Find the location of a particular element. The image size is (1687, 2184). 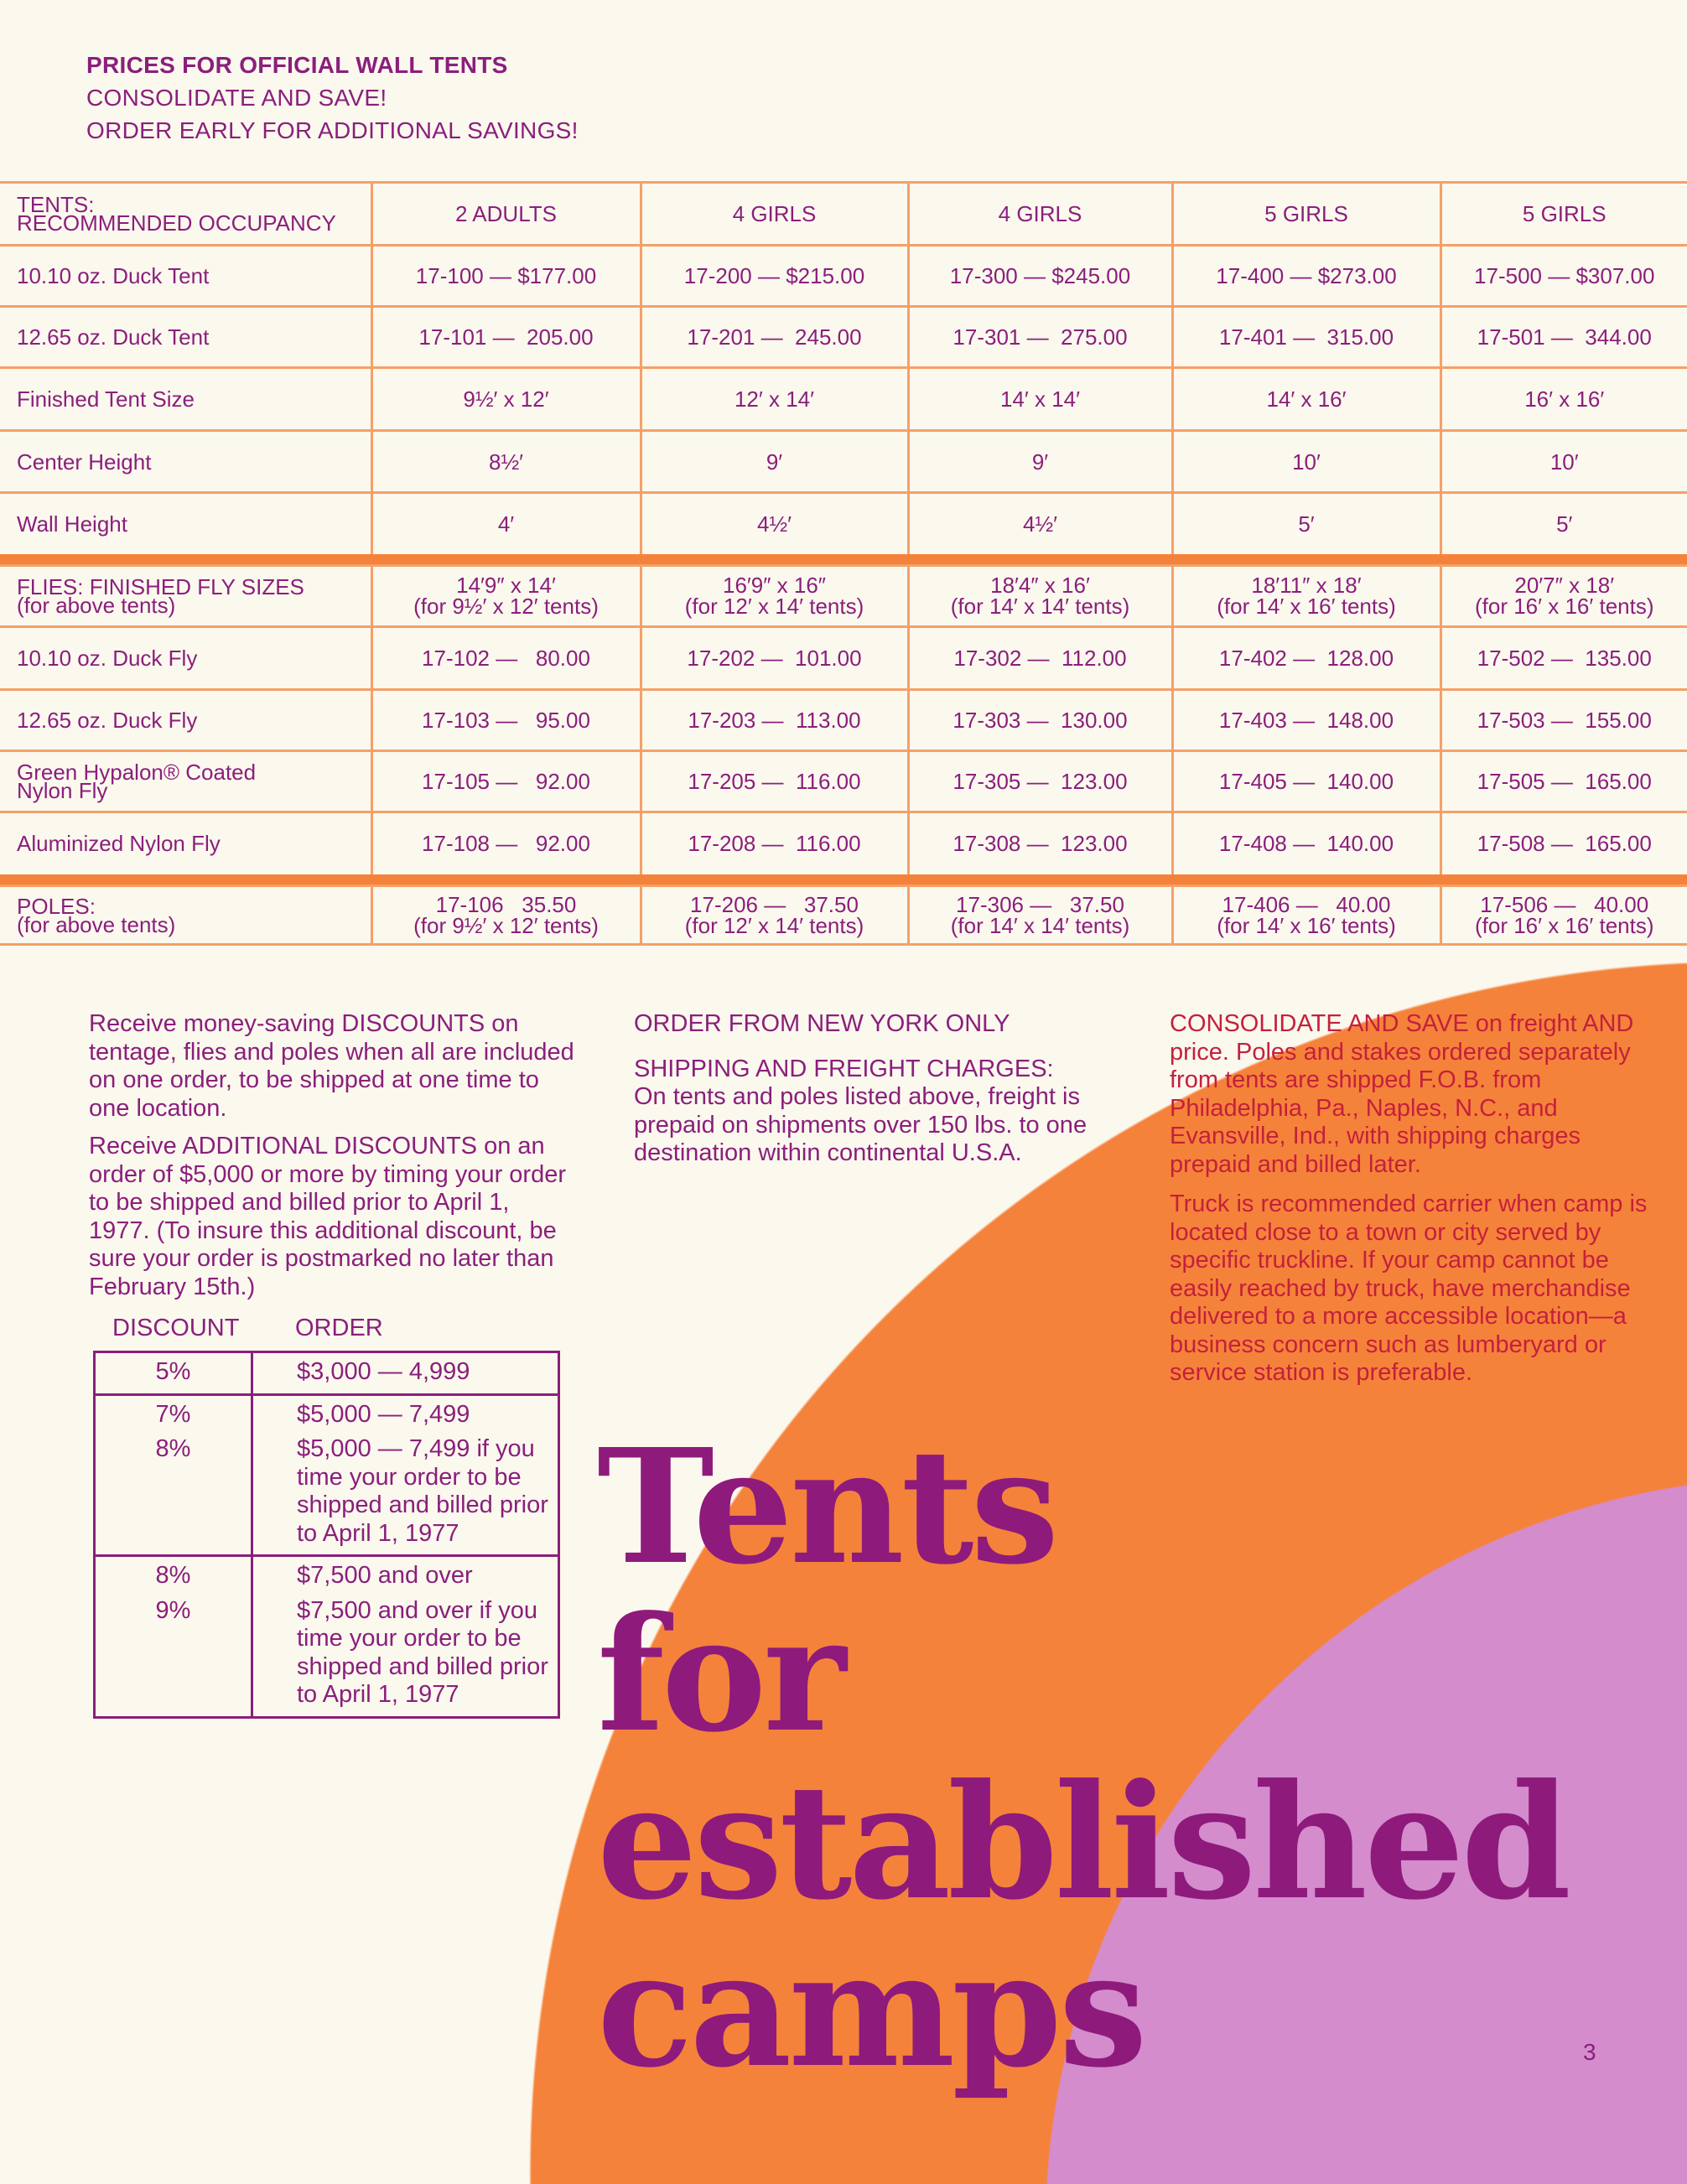

cell-text: 17-200 — $215.00 is located at coordinates (774, 275).